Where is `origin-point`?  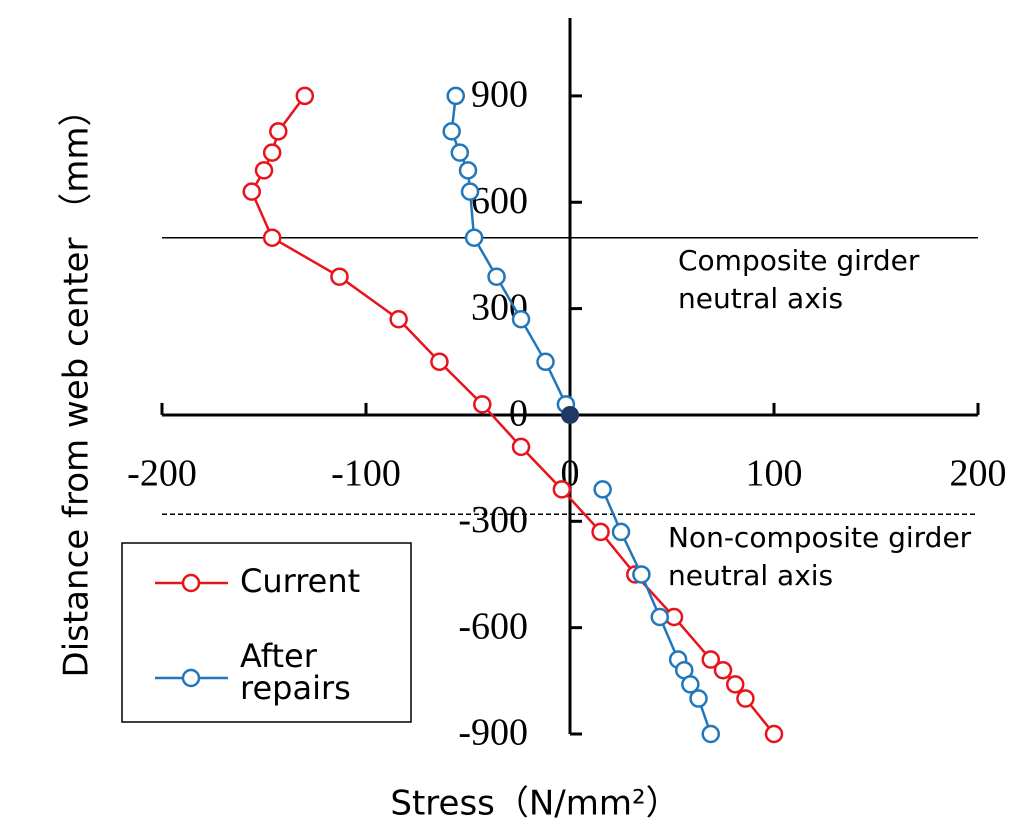 origin-point is located at coordinates (570, 414).